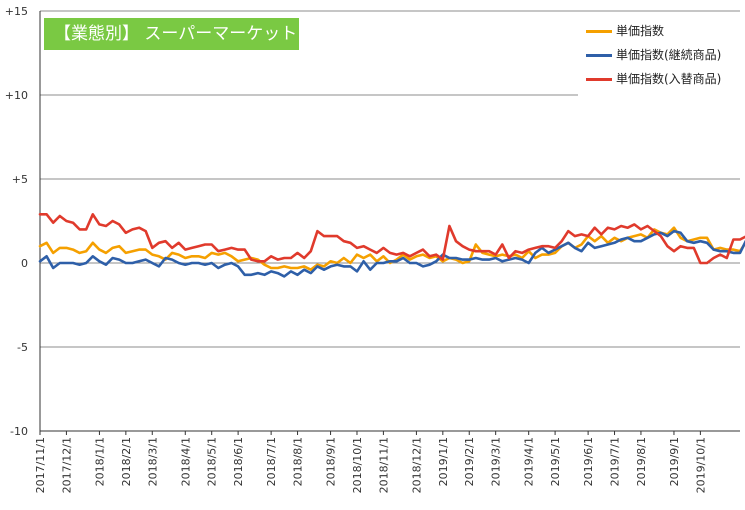 The image size is (745, 510). What do you see at coordinates (331, 461) in the screenshot?
I see `x-tick-label: 2018/9/1` at bounding box center [331, 461].